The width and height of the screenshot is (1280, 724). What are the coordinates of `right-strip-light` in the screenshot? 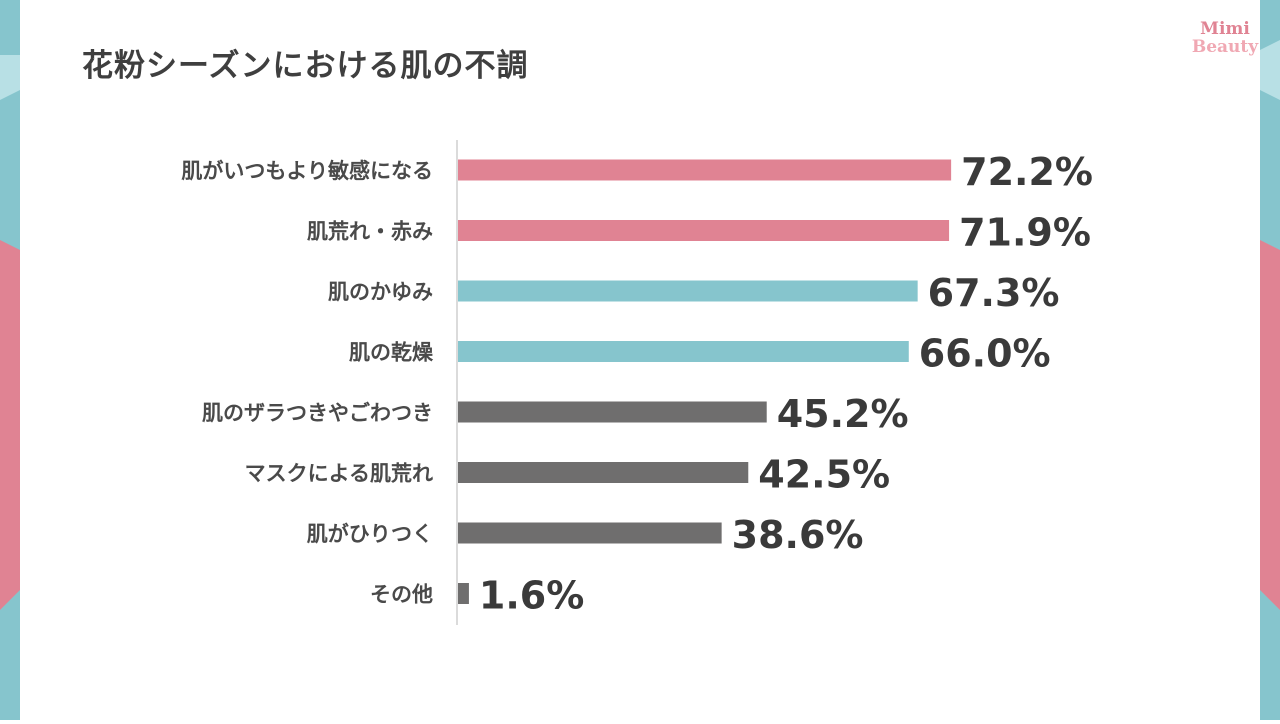 It's located at (1270, 70).